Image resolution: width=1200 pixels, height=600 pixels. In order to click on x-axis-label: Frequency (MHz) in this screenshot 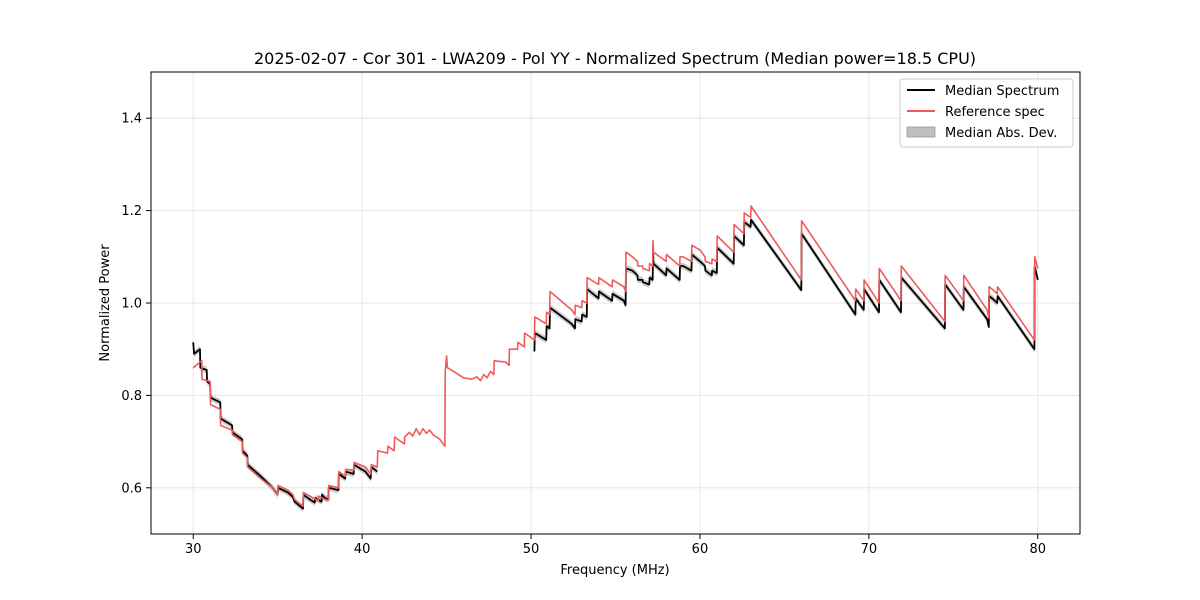, I will do `click(614, 570)`.